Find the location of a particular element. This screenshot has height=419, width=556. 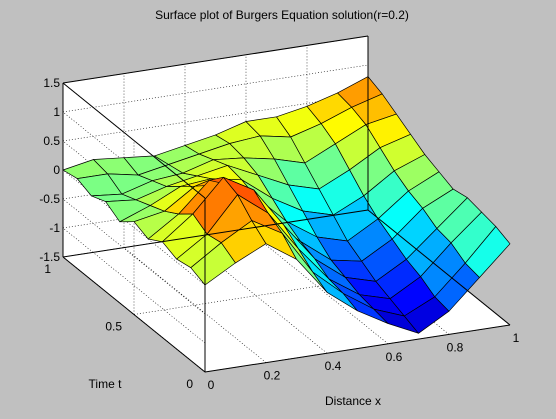

z-tick-label: -1 is located at coordinates (54, 228).